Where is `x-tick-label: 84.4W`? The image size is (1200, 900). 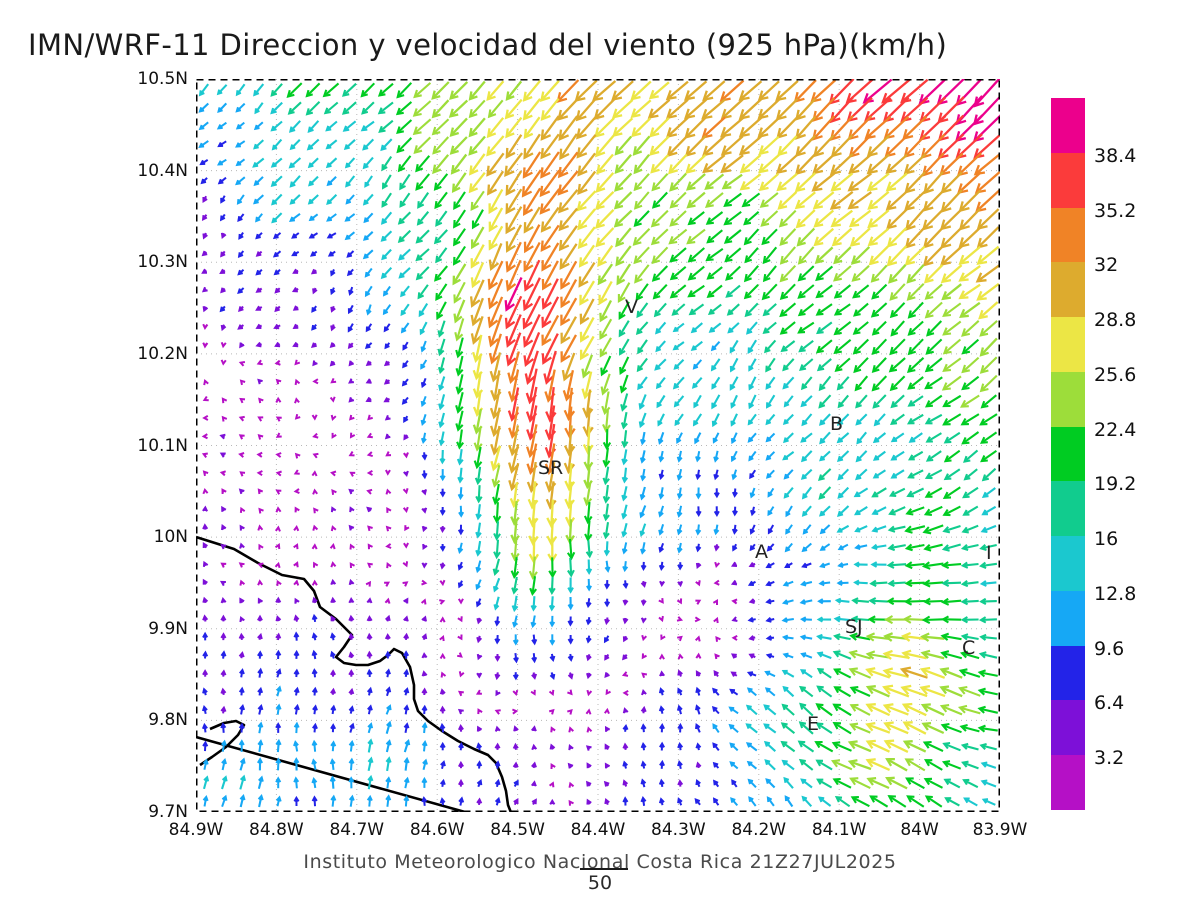 x-tick-label: 84.4W is located at coordinates (598, 830).